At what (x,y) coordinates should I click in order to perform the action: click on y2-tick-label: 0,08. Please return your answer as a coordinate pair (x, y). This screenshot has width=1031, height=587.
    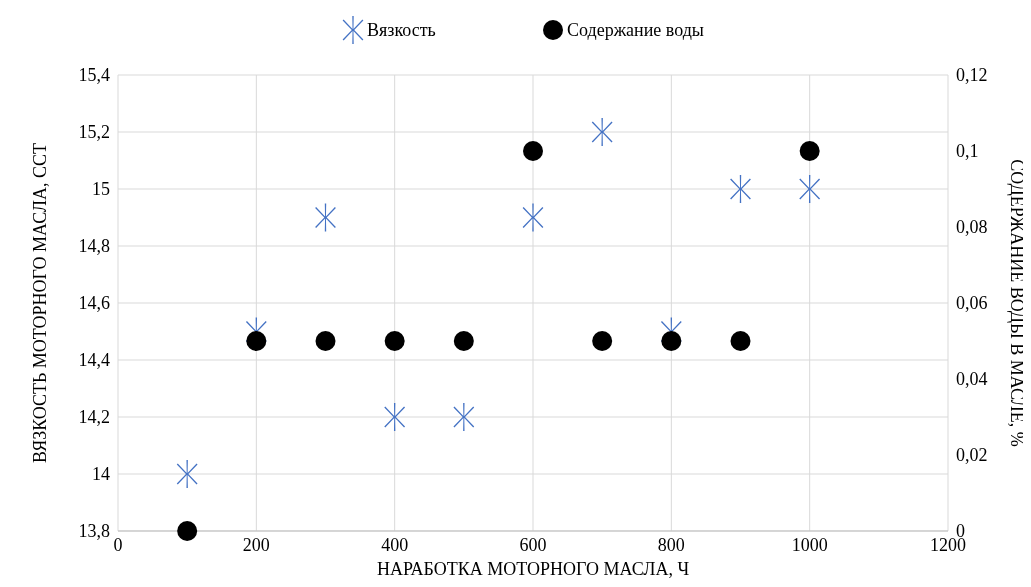
    Looking at the image, I should click on (972, 227).